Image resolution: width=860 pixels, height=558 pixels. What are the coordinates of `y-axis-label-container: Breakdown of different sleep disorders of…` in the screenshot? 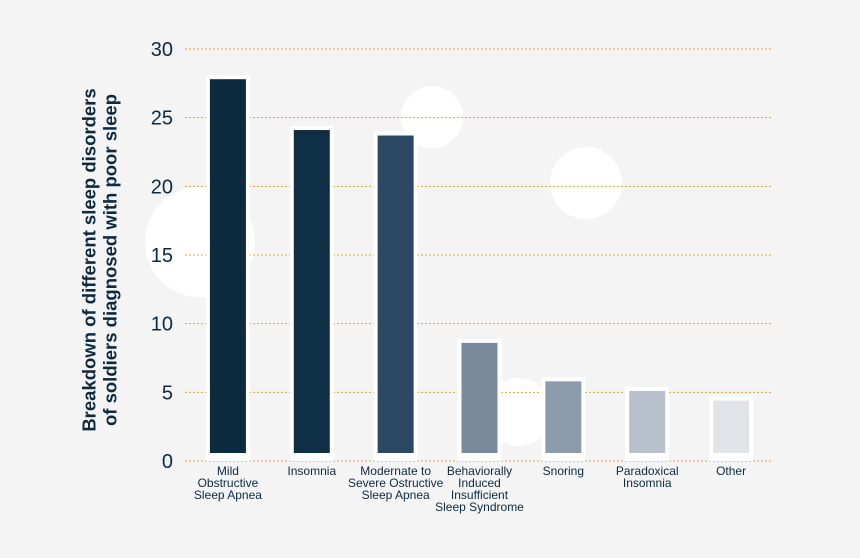 It's located at (100, 260).